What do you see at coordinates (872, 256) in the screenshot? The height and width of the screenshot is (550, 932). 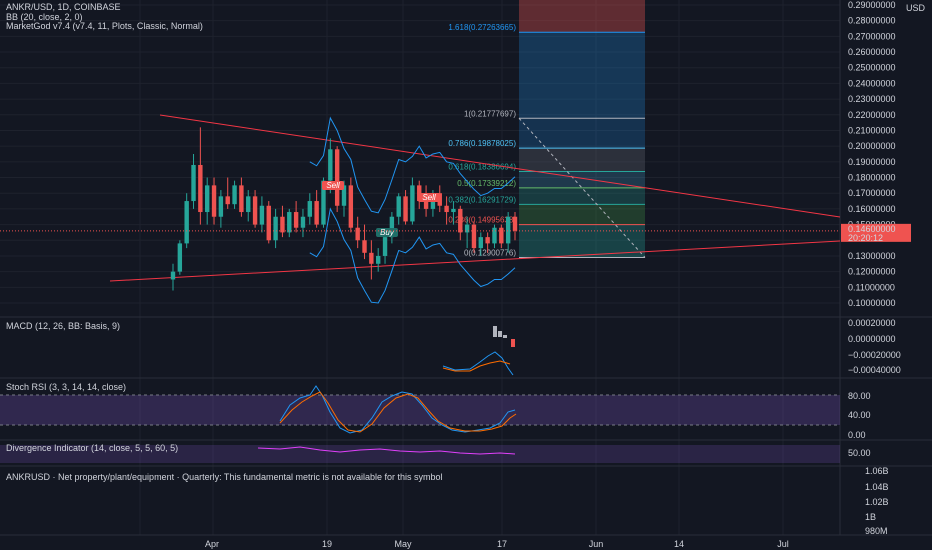 I see `price-tick-label: 0.13000000` at bounding box center [872, 256].